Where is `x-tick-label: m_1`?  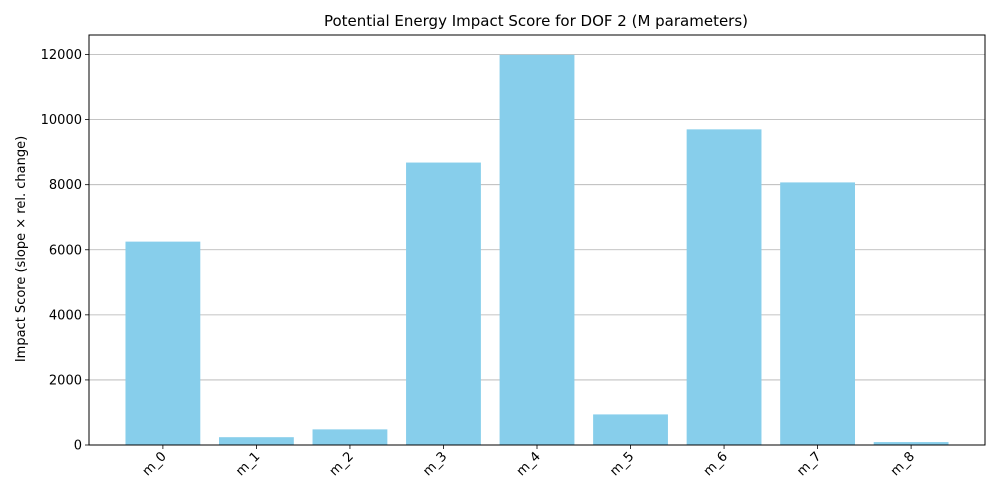 x-tick-label: m_1 is located at coordinates (248, 464).